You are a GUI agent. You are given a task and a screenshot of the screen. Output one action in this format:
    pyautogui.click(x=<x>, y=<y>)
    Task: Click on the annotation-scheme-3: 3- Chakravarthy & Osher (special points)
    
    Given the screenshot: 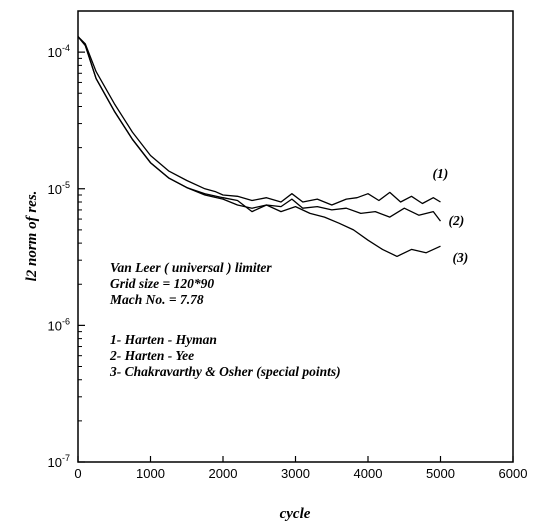 What is the action you would take?
    pyautogui.click(x=225, y=371)
    